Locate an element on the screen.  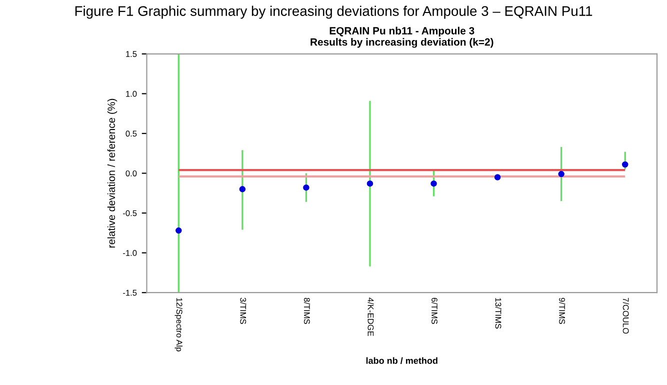
x-tick-label: 12/Spectro Alp is located at coordinates (178, 325).